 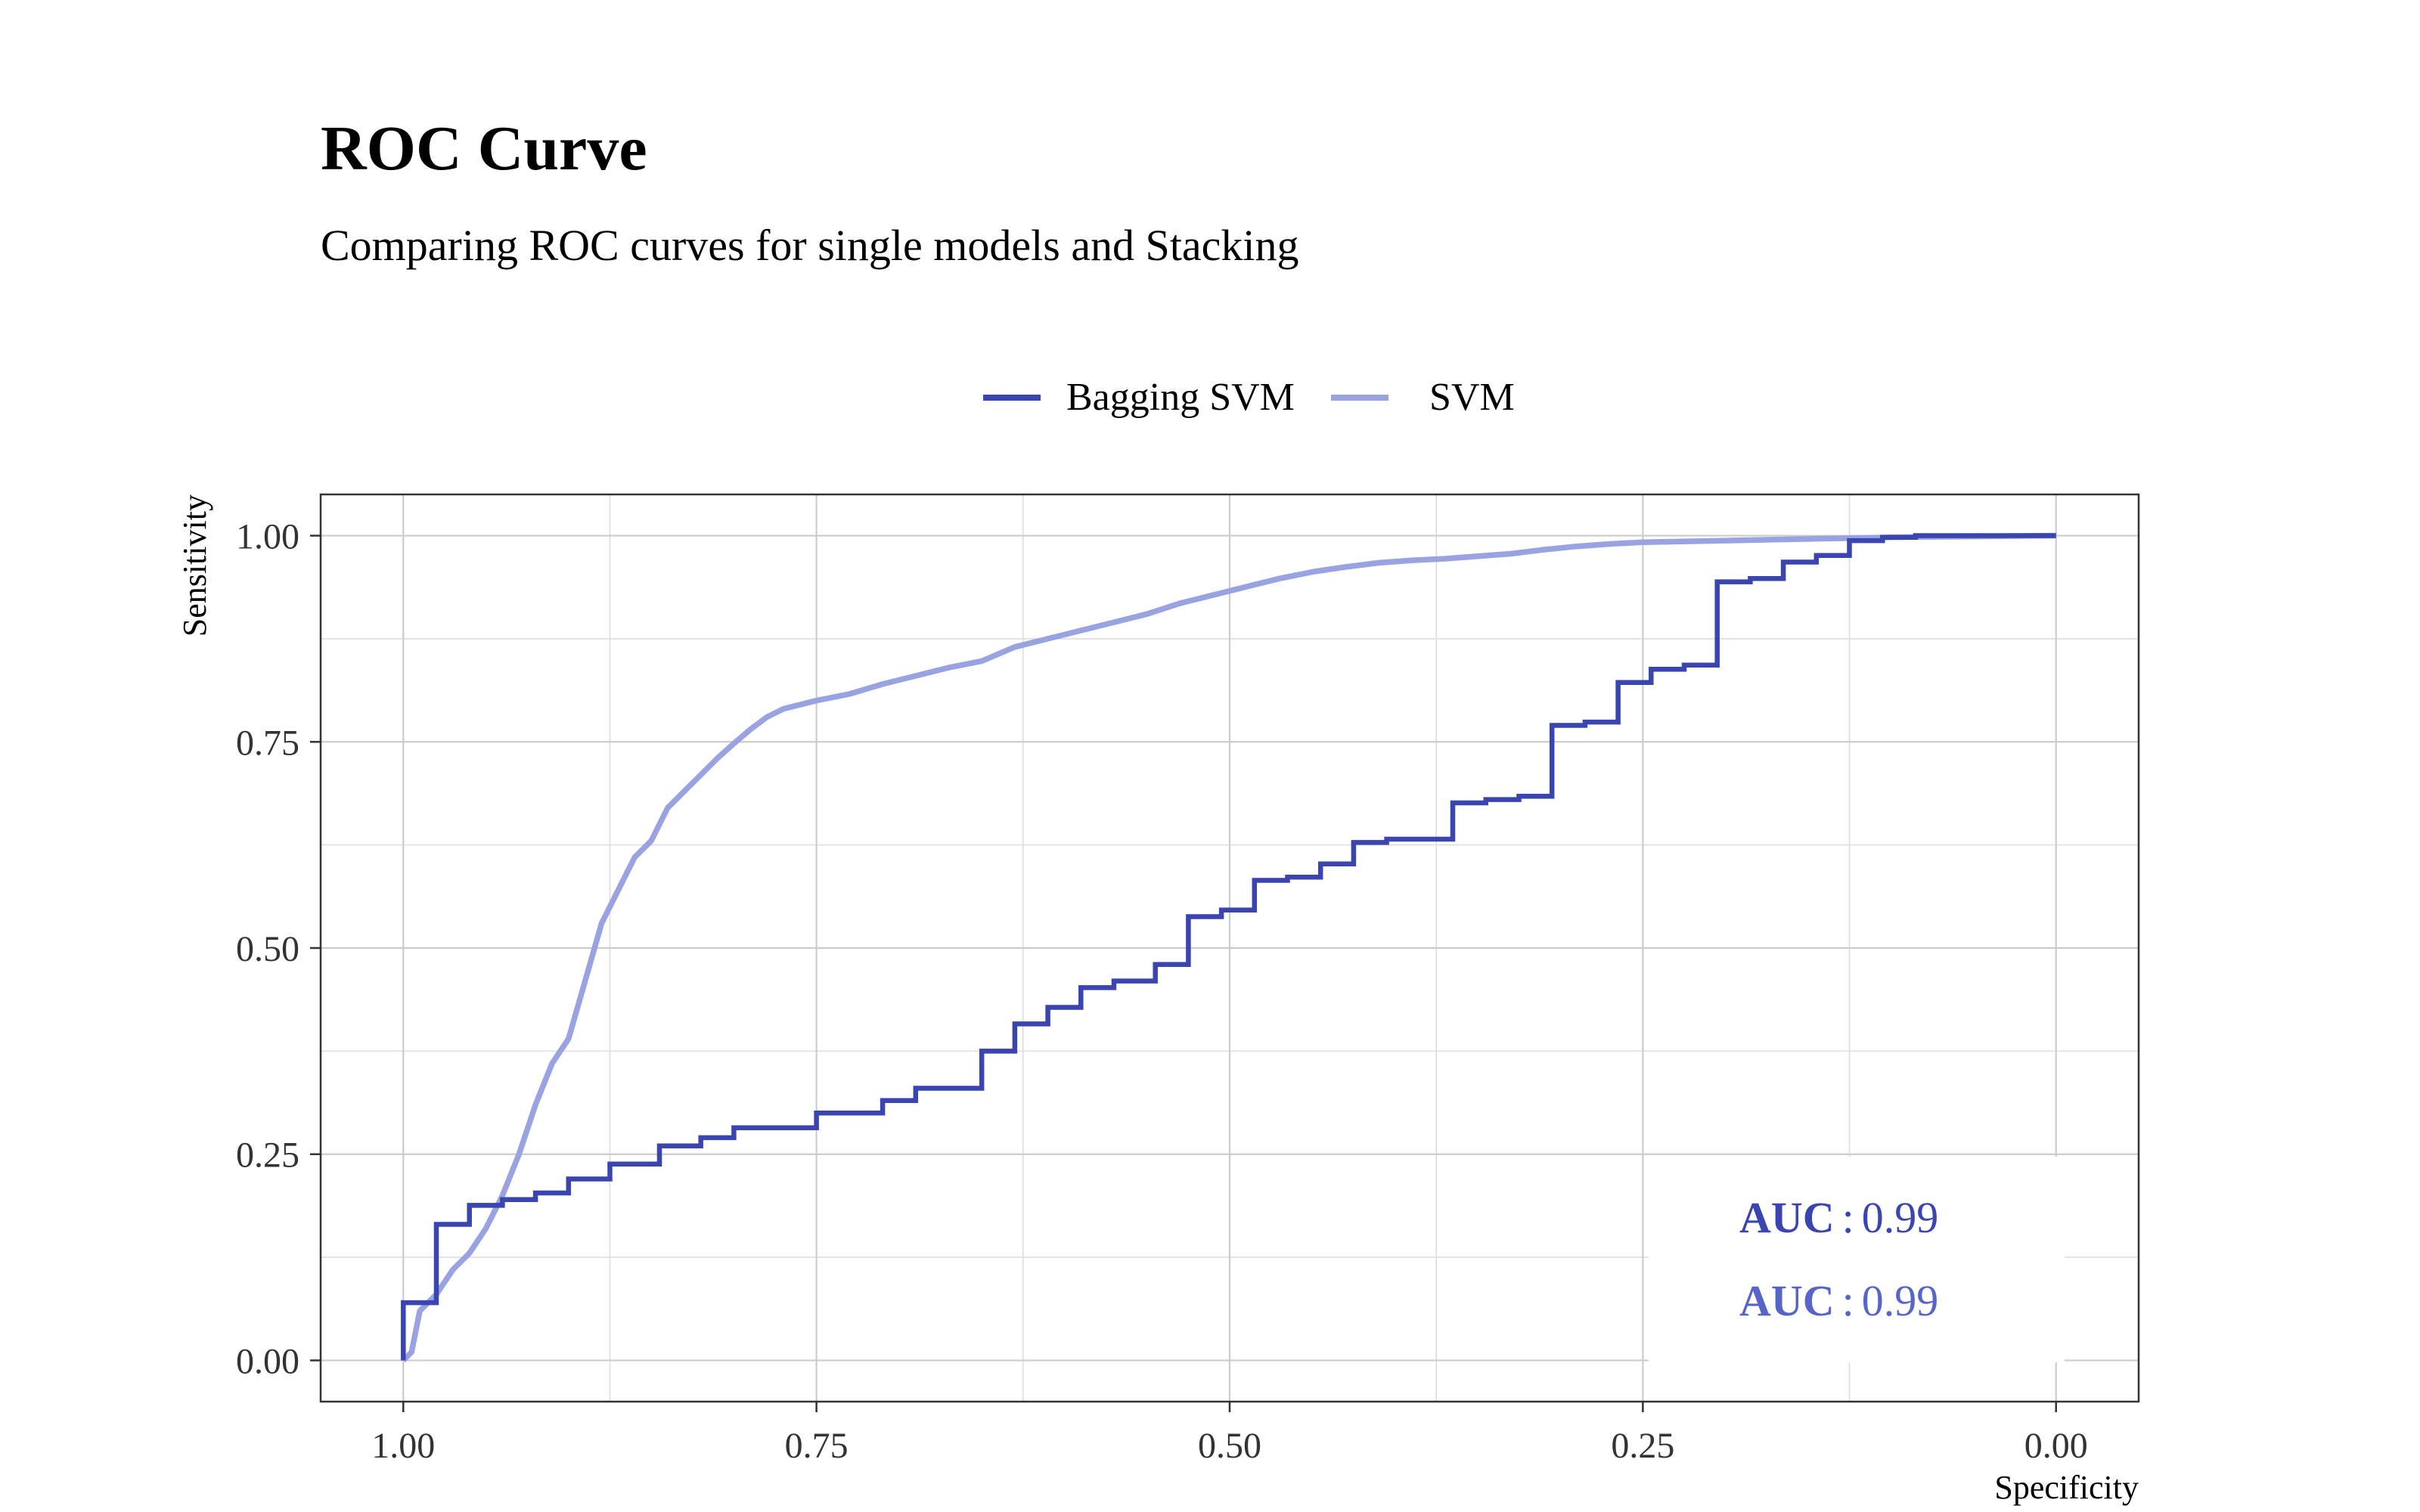 I want to click on y-axis: 0.00 0.25 0.50 0.75 1.00, so click(x=278, y=949).